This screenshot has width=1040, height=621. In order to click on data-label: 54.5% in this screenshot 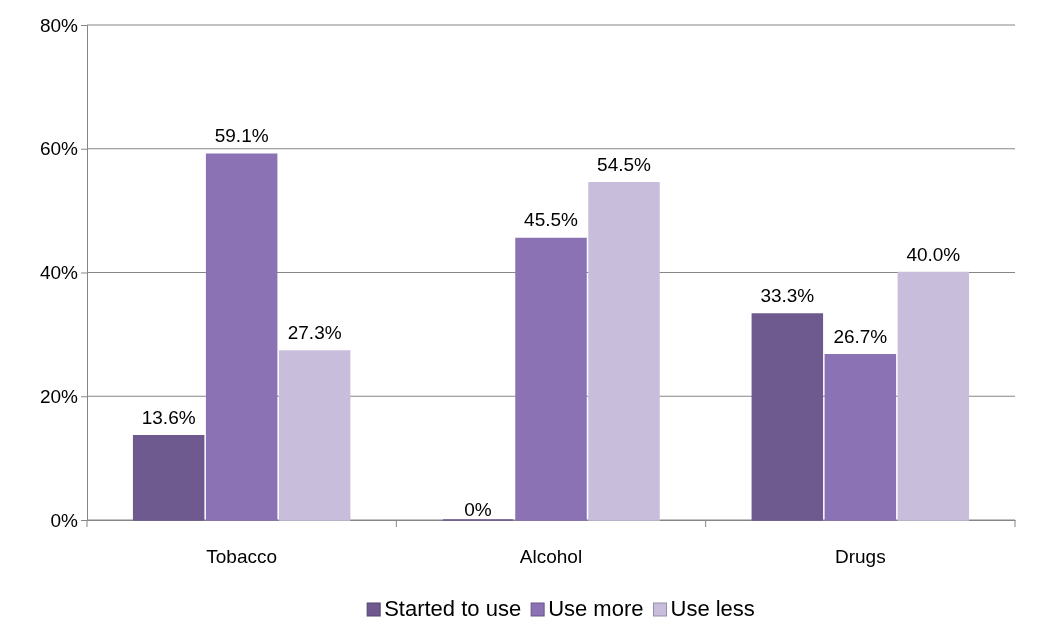, I will do `click(624, 164)`.